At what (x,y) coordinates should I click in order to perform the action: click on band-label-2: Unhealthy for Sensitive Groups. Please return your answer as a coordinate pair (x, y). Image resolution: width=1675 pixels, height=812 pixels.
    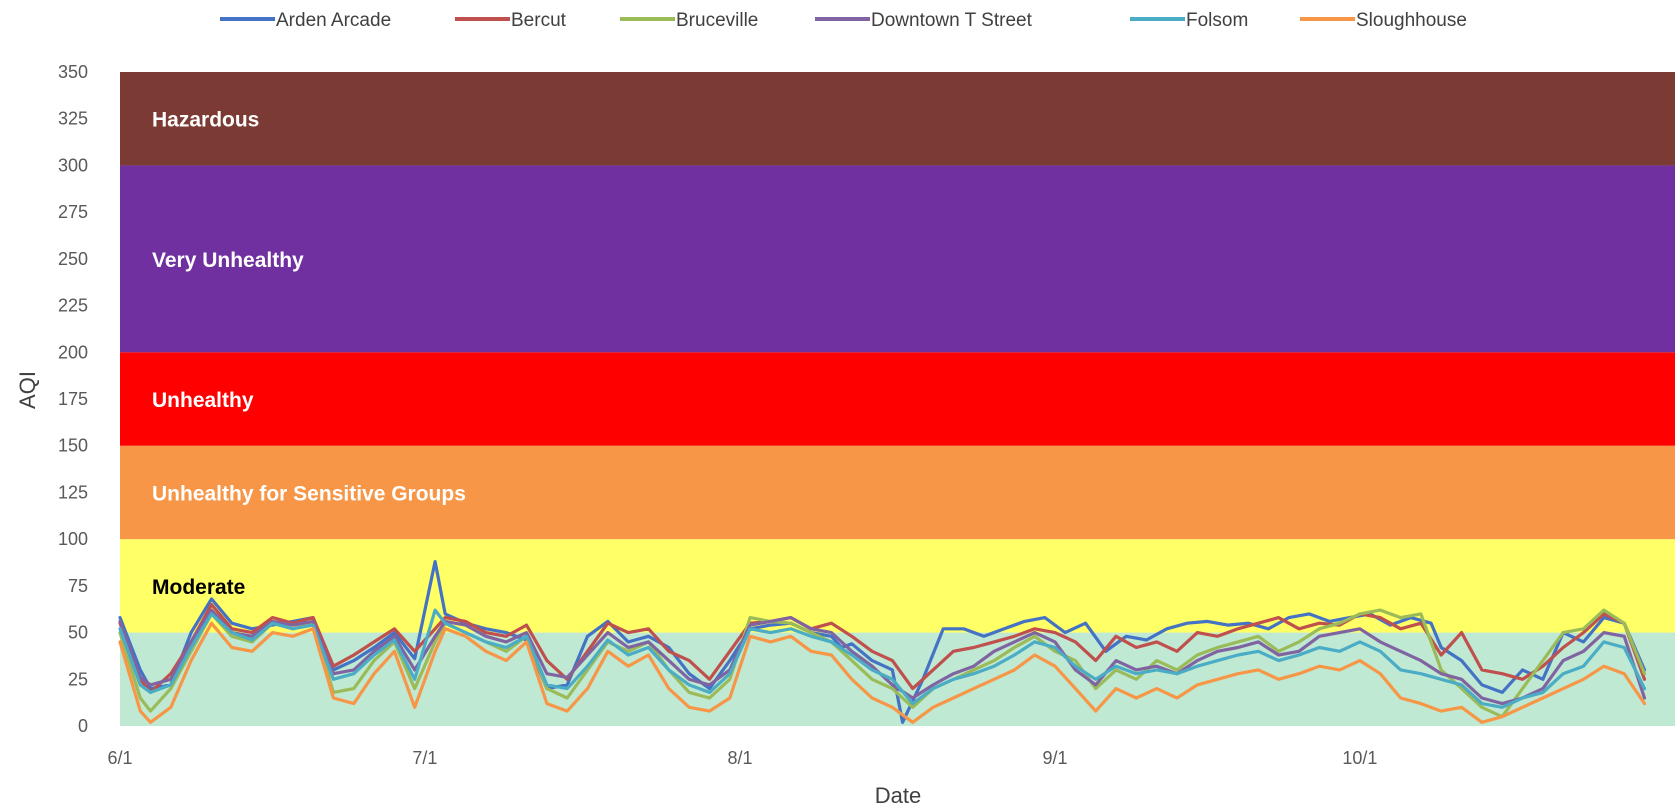
    Looking at the image, I should click on (309, 493).